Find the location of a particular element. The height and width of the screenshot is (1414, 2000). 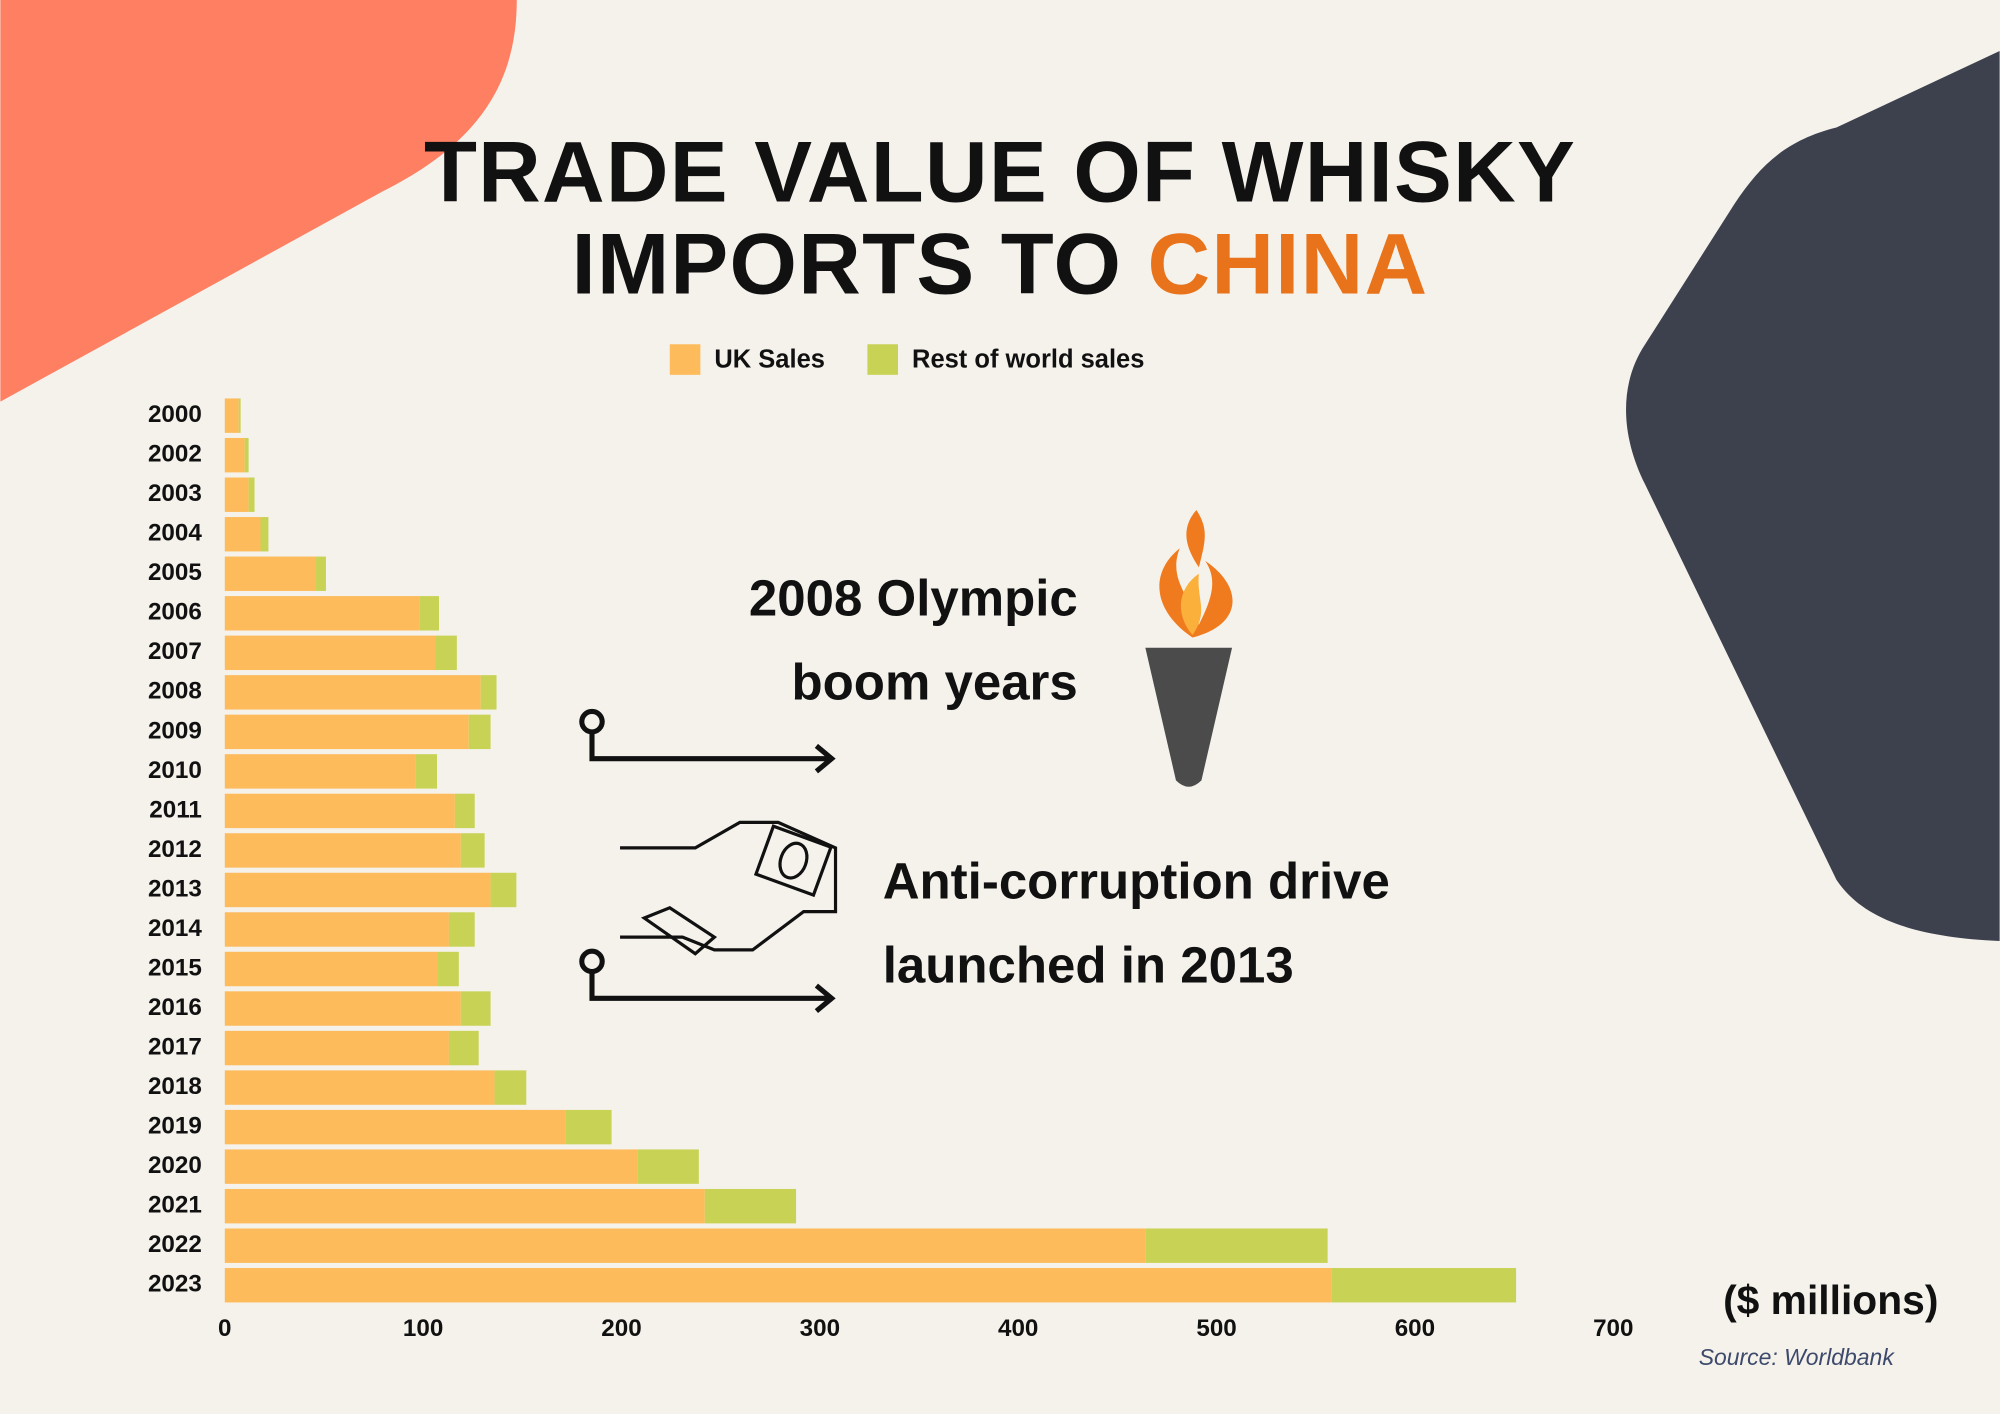

x-tick-label: 200 is located at coordinates (621, 1328).